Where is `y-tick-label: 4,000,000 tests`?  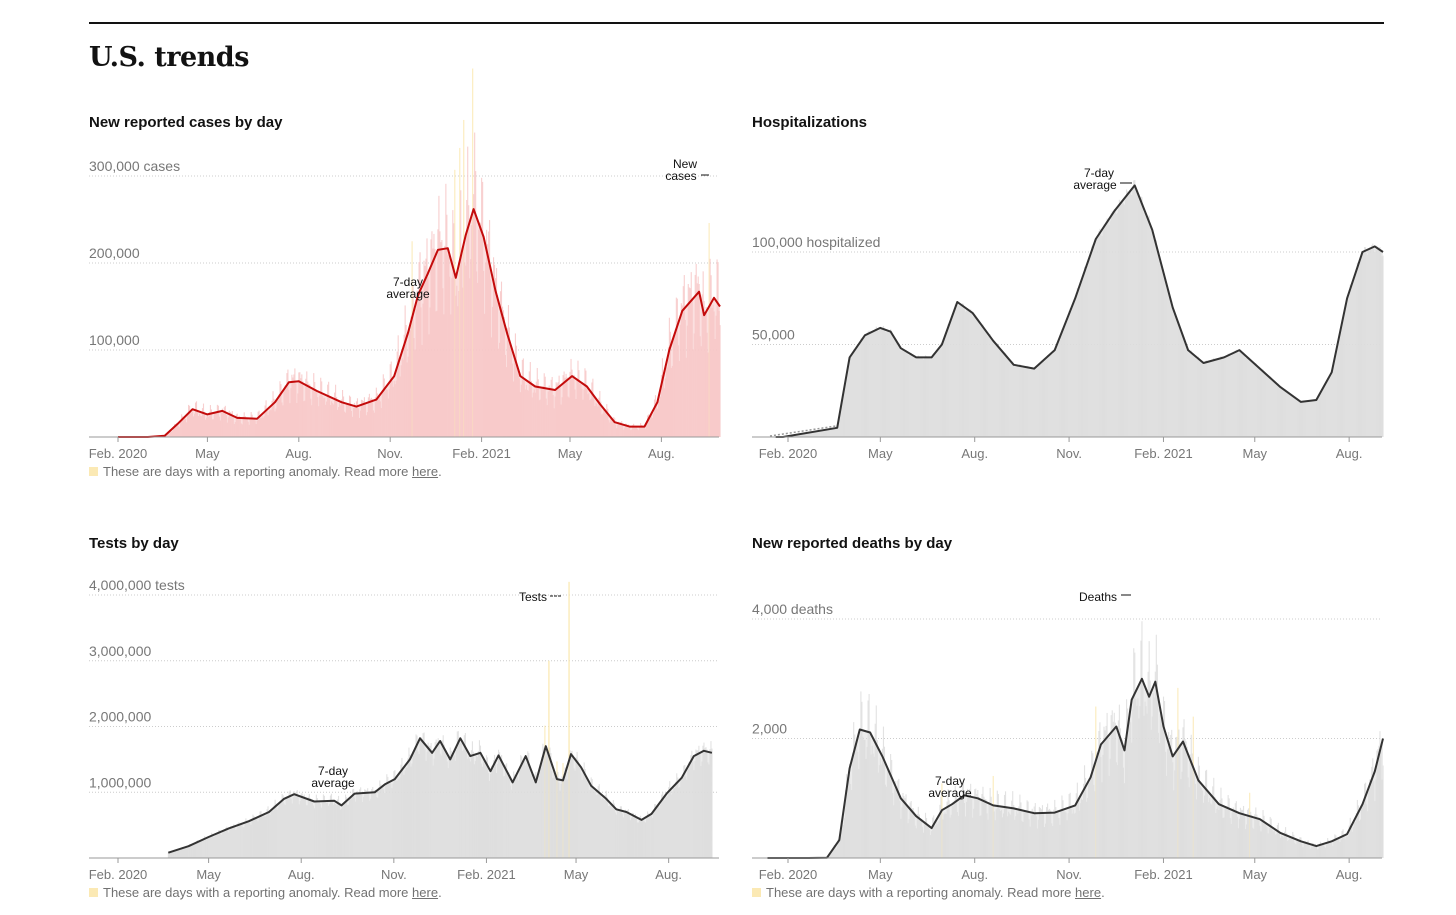
y-tick-label: 4,000,000 tests is located at coordinates (137, 585).